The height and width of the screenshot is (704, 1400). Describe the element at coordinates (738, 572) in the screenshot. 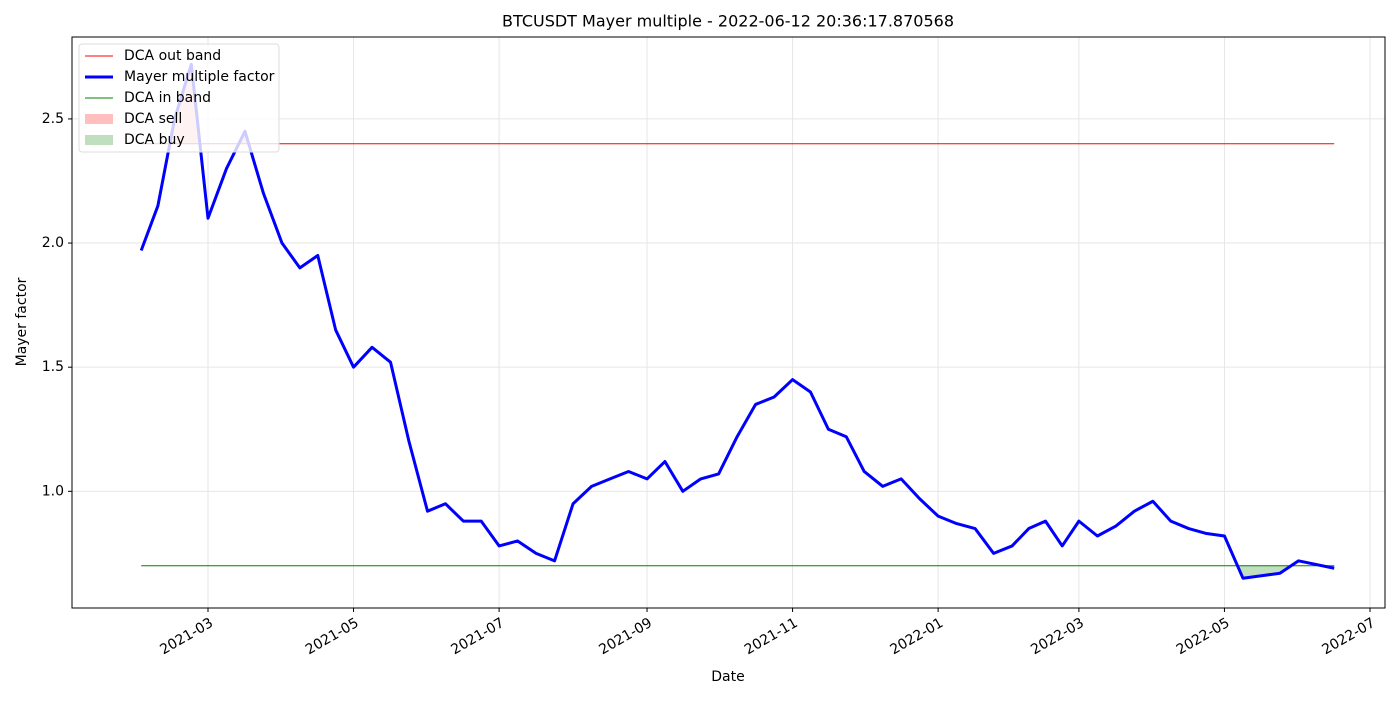

I see `buy-area` at that location.